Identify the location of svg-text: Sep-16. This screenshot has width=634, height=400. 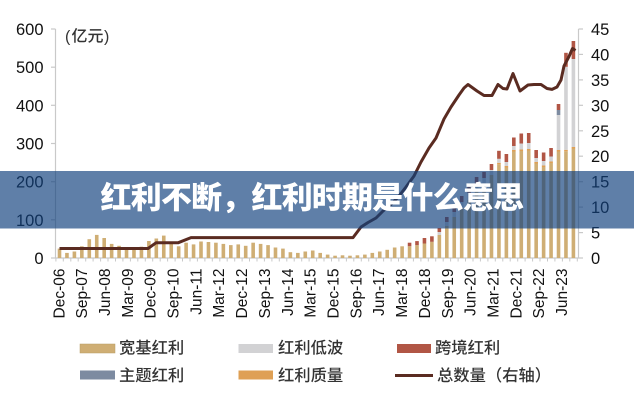
(356, 294).